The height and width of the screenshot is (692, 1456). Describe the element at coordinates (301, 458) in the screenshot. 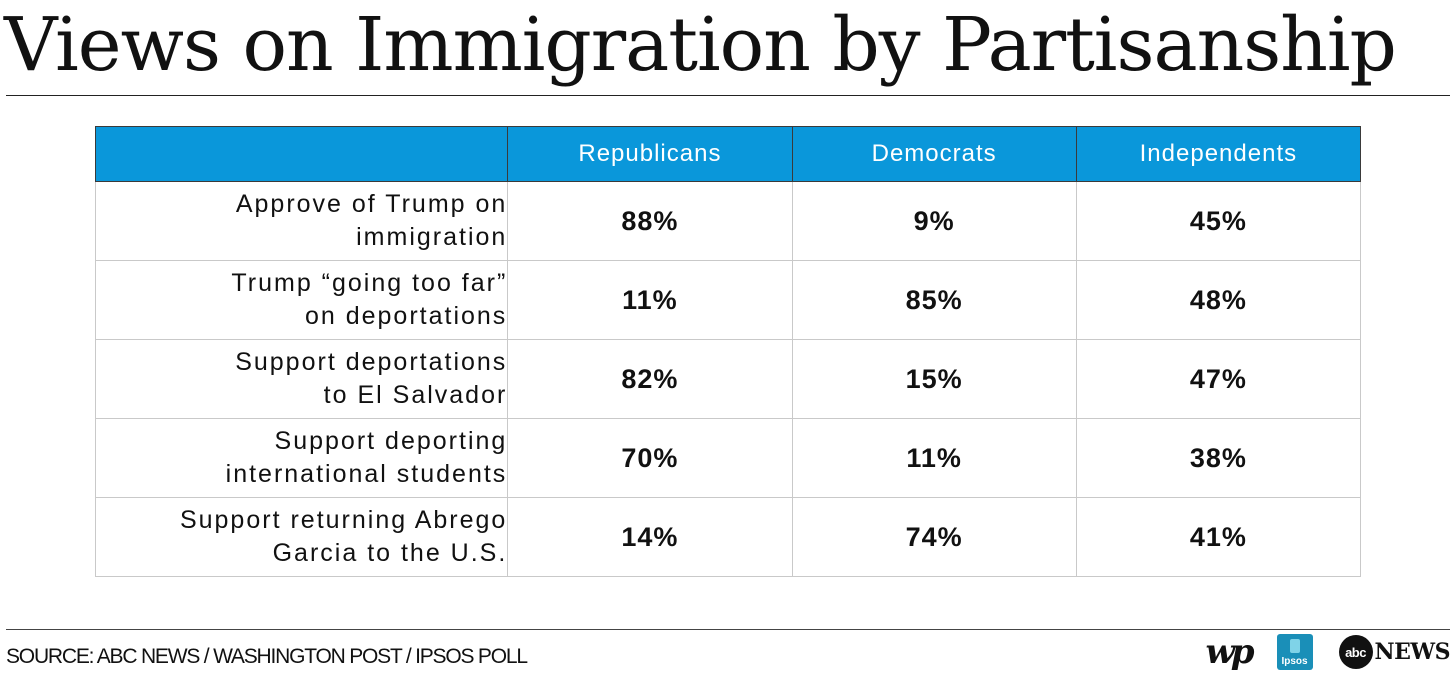

I see `row-label: Support deporting international students` at that location.